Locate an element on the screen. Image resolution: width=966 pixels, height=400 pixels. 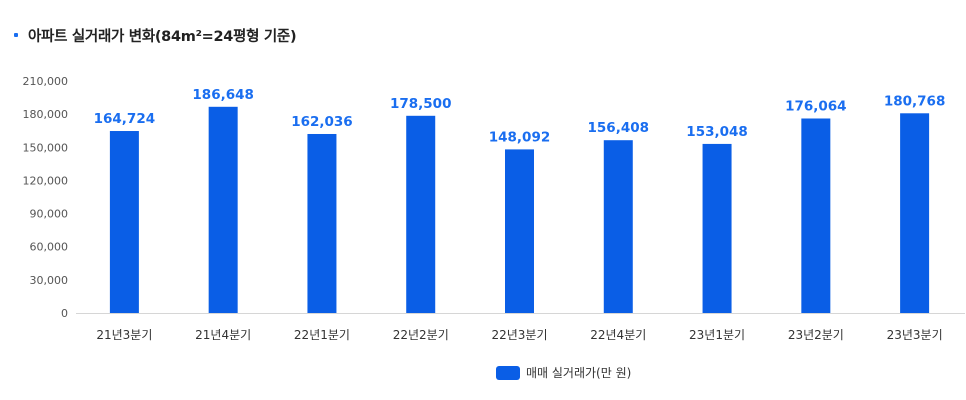
title-bullet-icon is located at coordinates (16, 35).